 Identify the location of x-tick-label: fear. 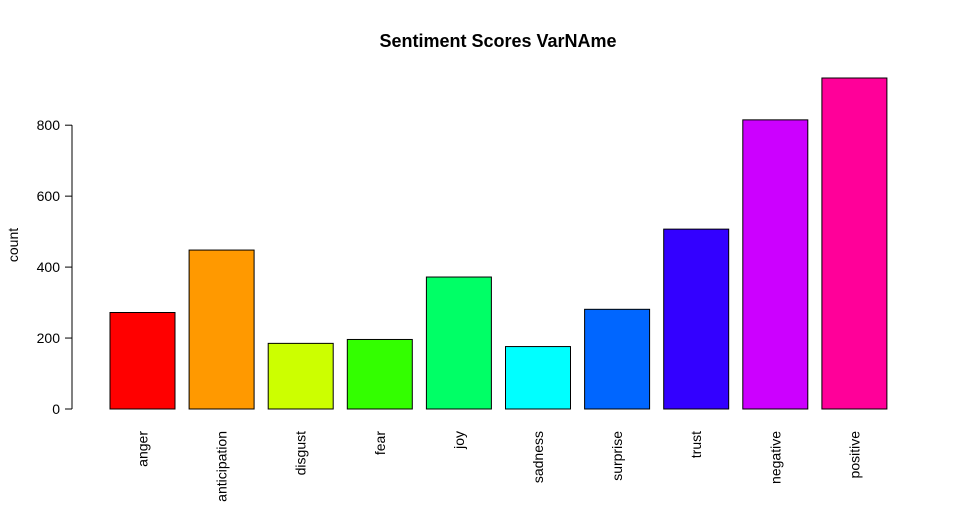
(380, 443).